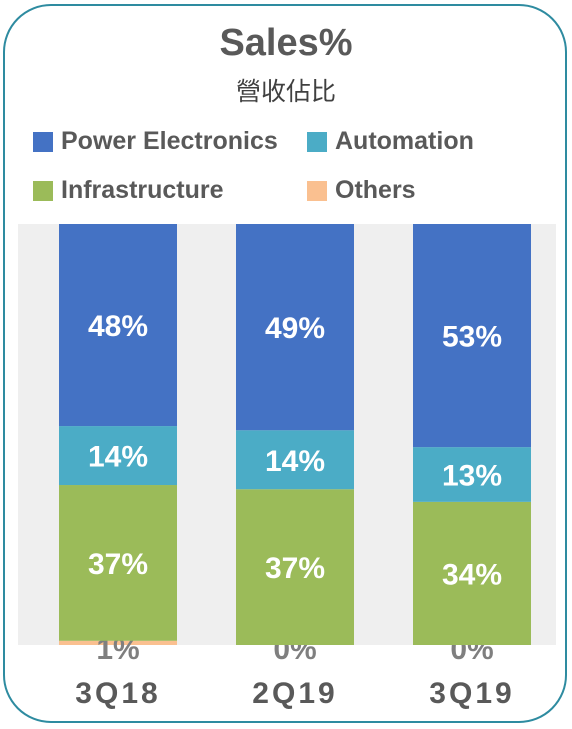 This screenshot has height=729, width=572. What do you see at coordinates (169, 141) in the screenshot?
I see `legend-label-power-electronics: Power Electronics` at bounding box center [169, 141].